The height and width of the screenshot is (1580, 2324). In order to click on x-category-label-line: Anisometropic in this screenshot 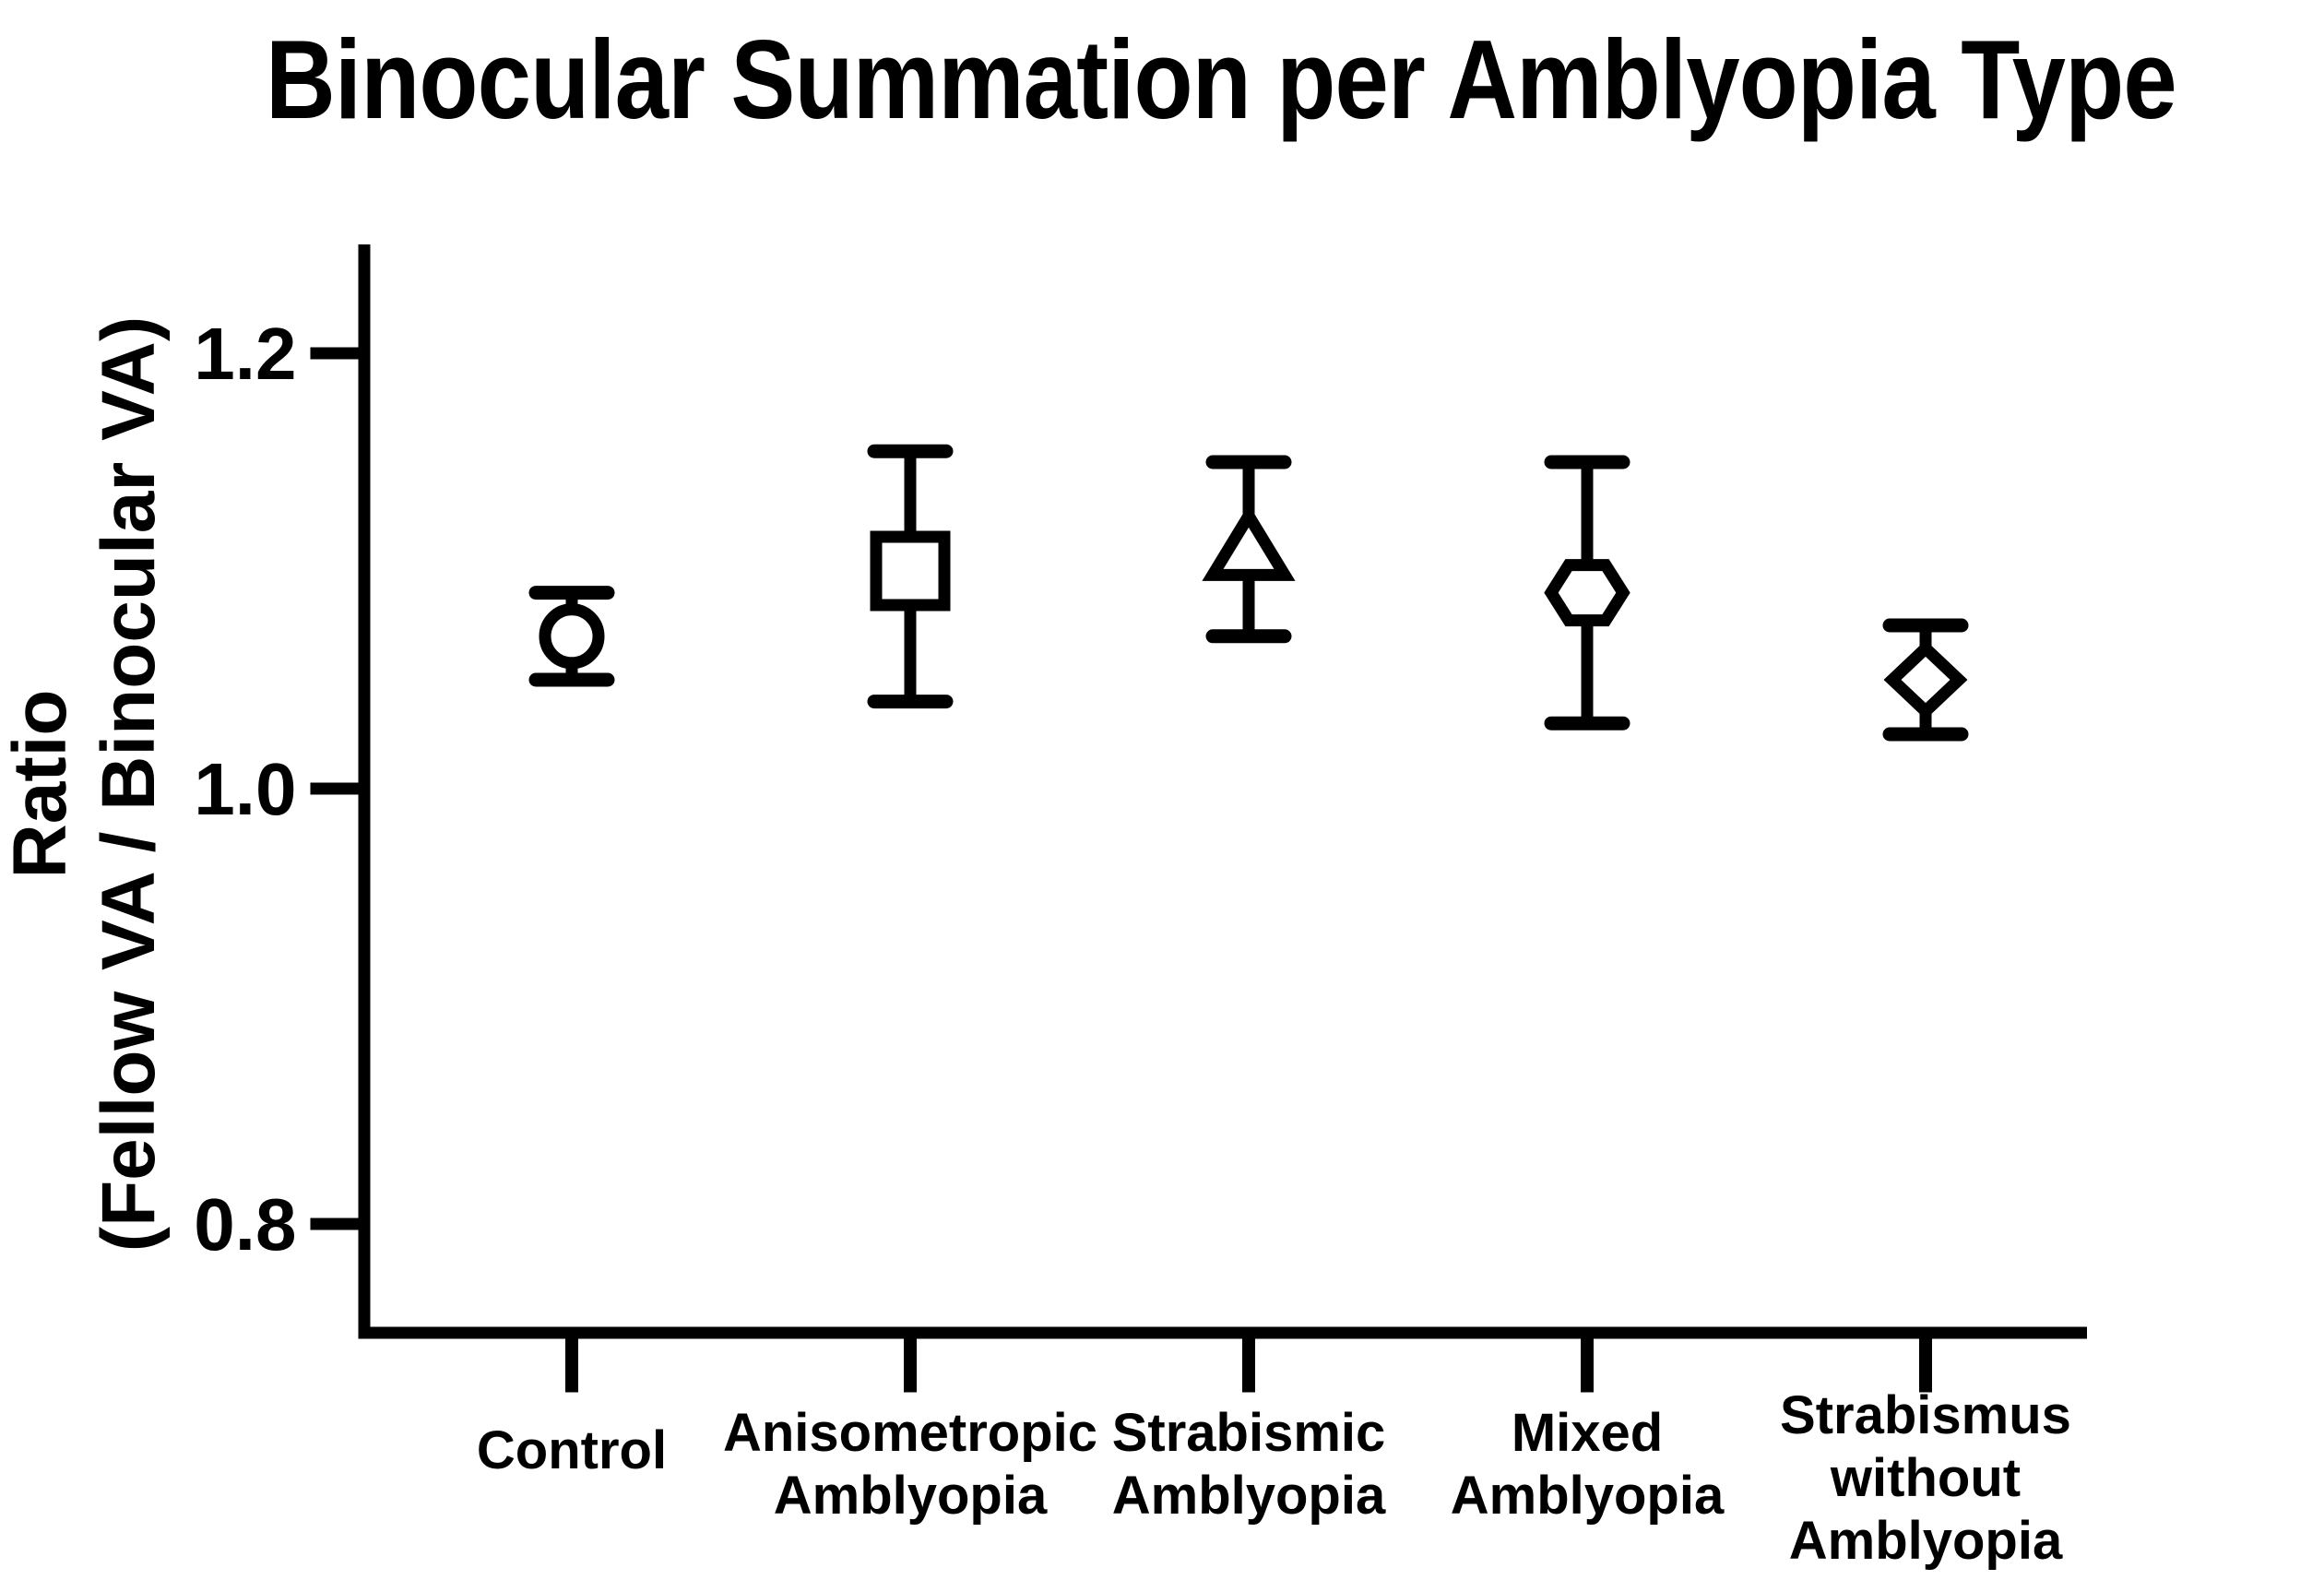, I will do `click(910, 1433)`.